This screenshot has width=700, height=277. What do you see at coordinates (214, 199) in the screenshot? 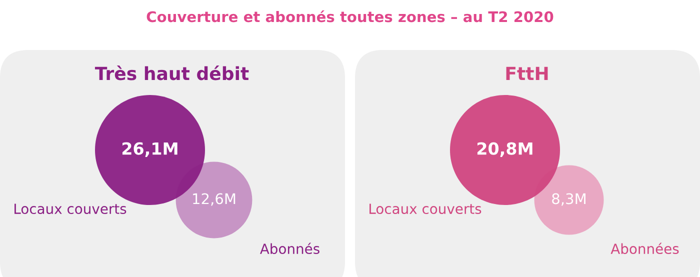
I see `data-label: 12,6M` at bounding box center [214, 199].